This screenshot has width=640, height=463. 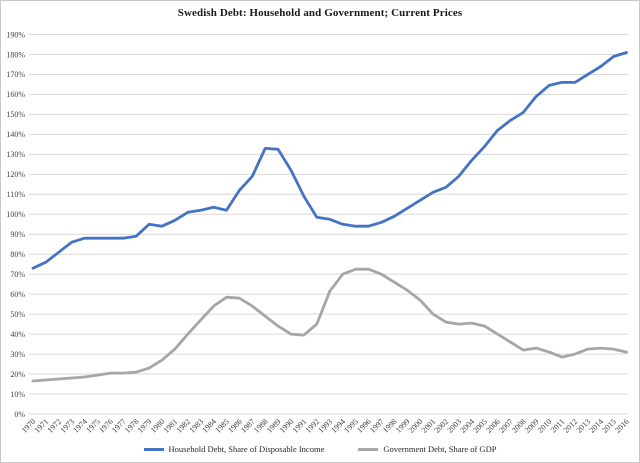 What do you see at coordinates (17, 394) in the screenshot?
I see `y-axis-label: 10%` at bounding box center [17, 394].